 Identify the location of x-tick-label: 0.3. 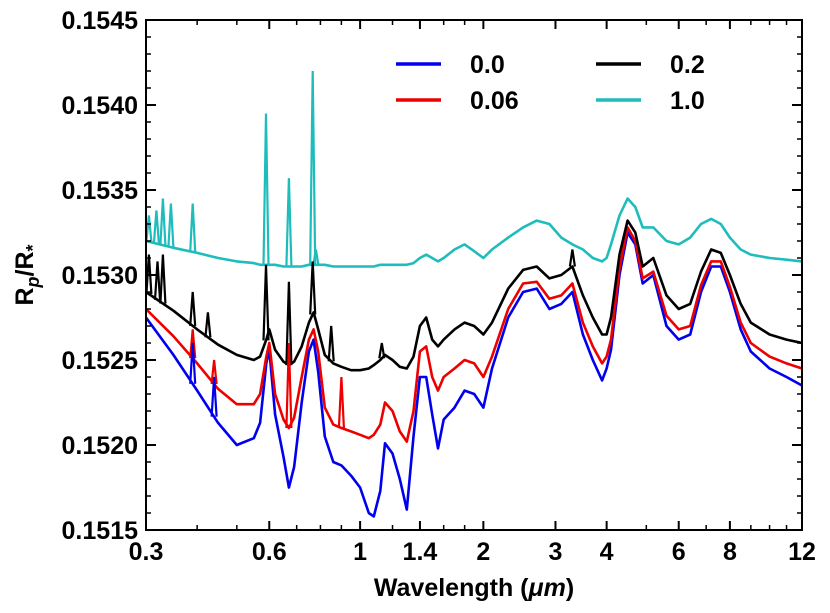
(146, 552).